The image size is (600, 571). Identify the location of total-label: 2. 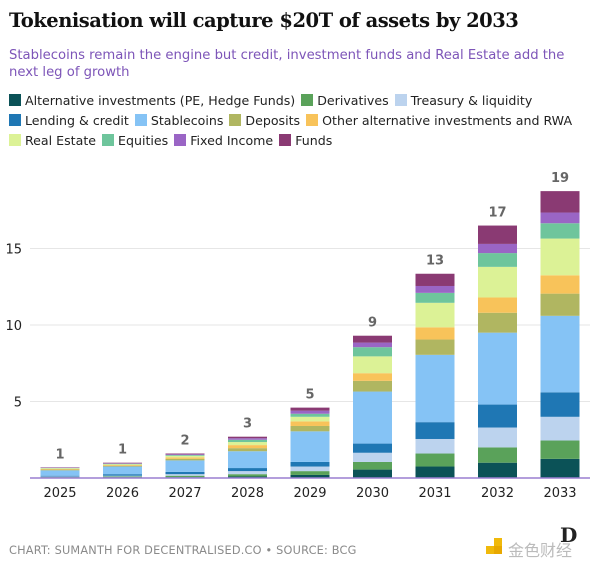
(184, 441).